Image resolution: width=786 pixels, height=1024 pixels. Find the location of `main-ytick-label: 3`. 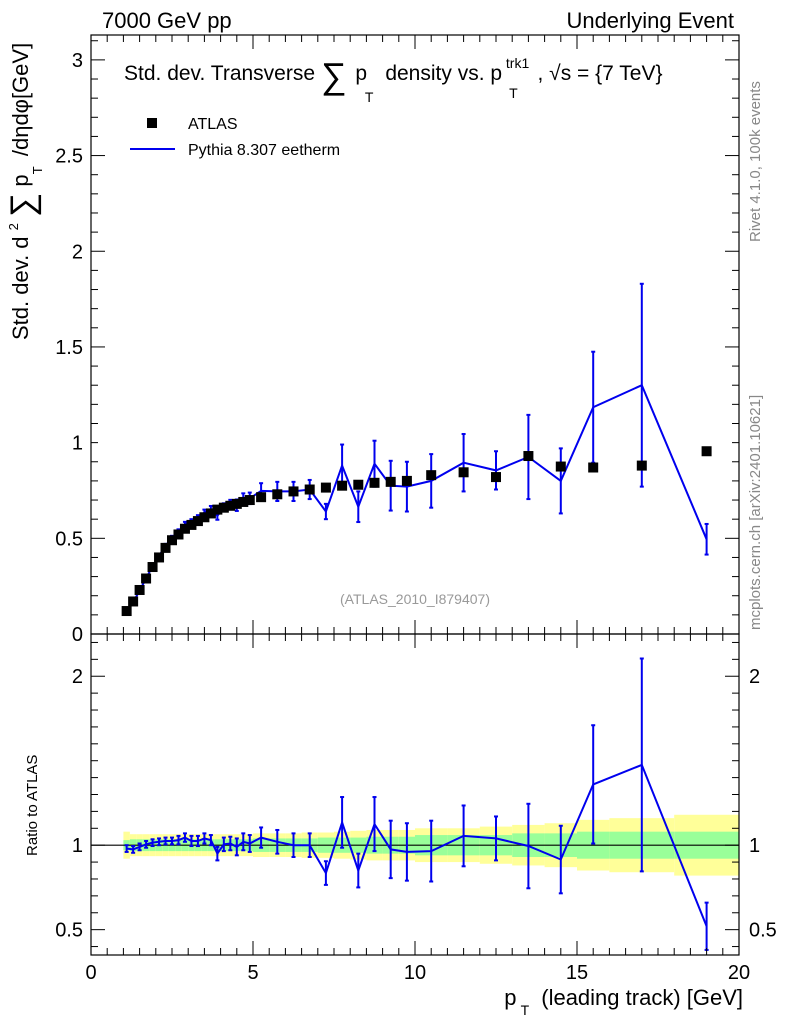

main-ytick-label: 3 is located at coordinates (77, 61).